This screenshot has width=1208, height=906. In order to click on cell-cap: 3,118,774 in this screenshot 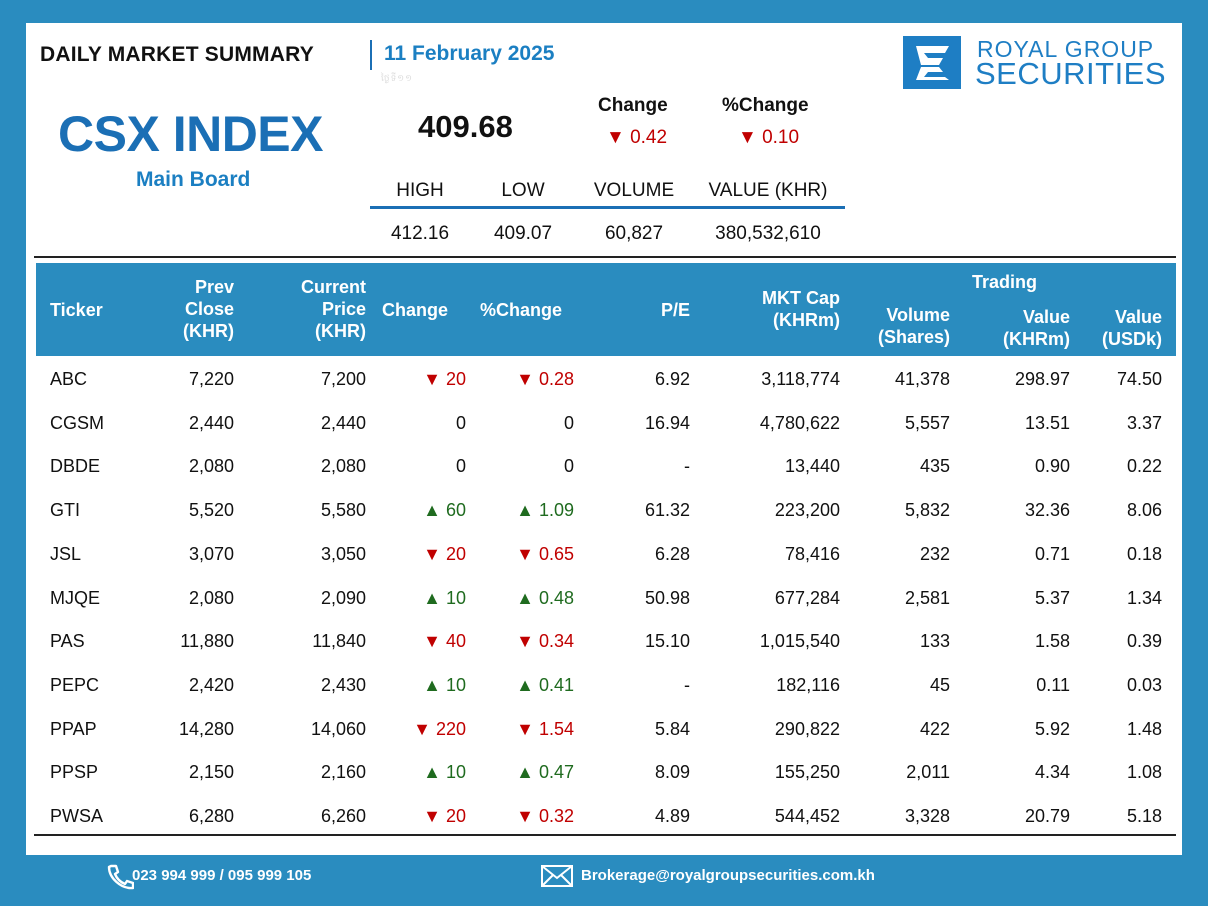, I will do `click(800, 379)`.